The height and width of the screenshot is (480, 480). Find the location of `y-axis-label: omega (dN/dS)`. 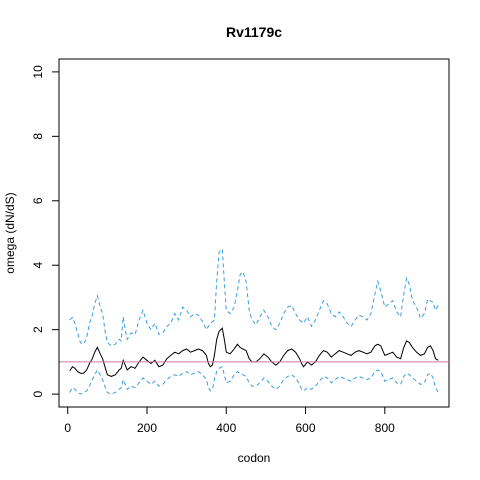

y-axis-label: omega (dN/dS) is located at coordinates (10, 232).